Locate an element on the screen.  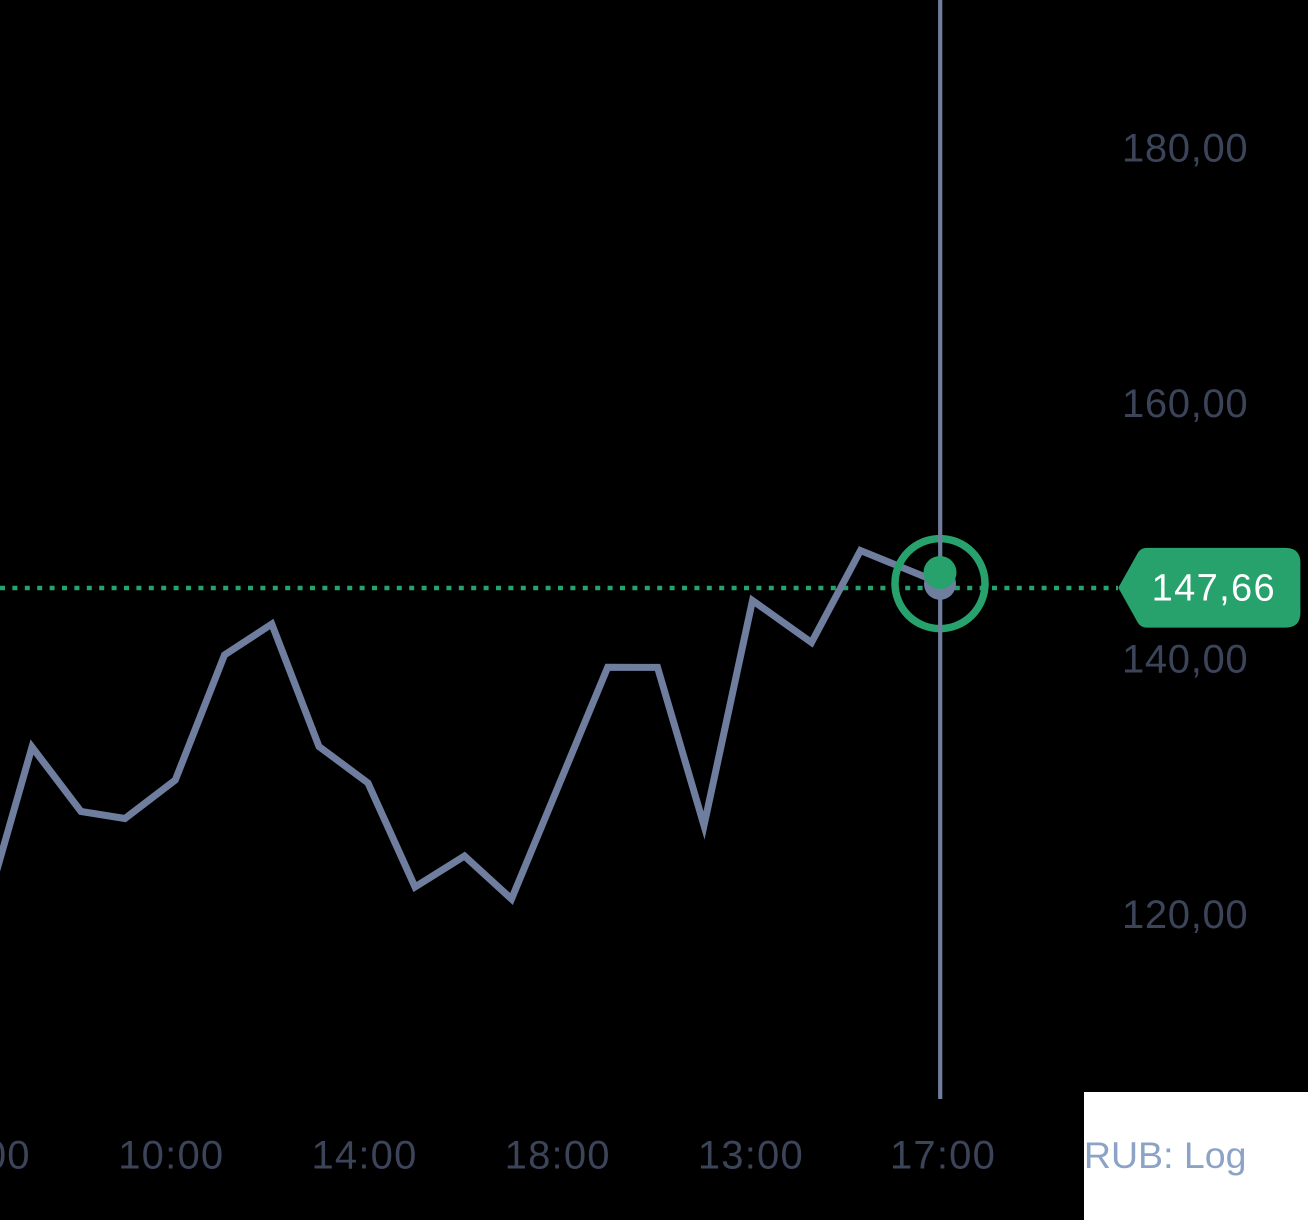
svg-text: 140,00 is located at coordinates (1185, 660).